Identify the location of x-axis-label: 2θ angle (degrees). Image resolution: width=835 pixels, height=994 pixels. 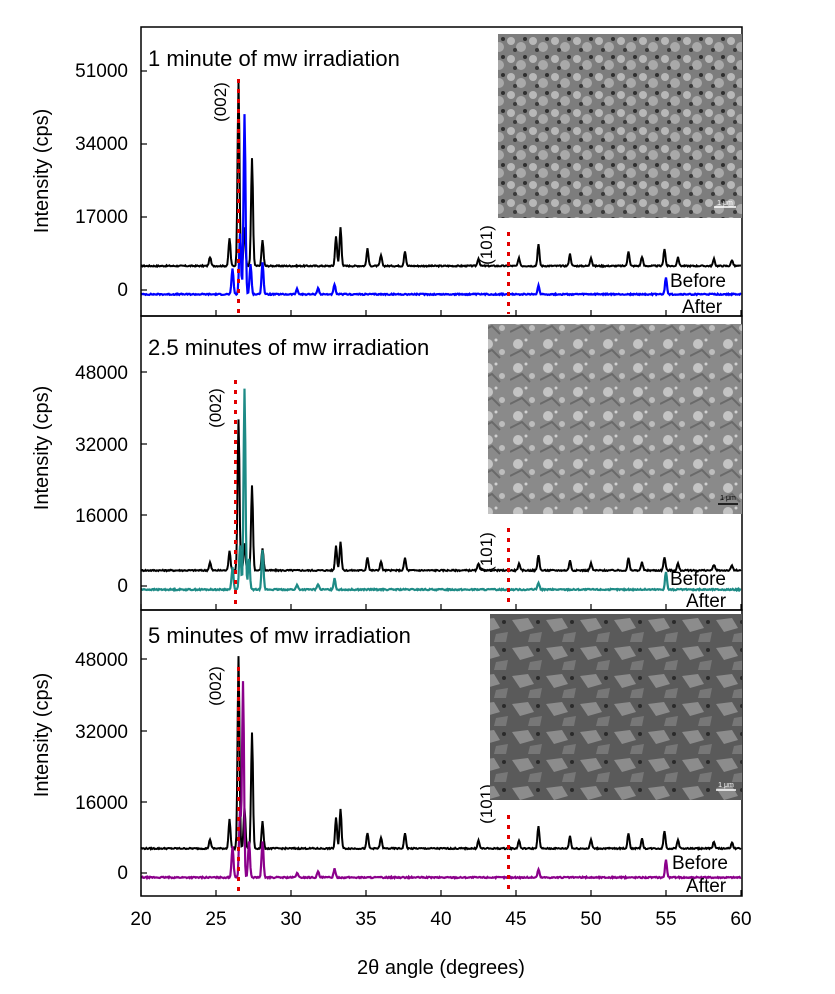
(441, 968).